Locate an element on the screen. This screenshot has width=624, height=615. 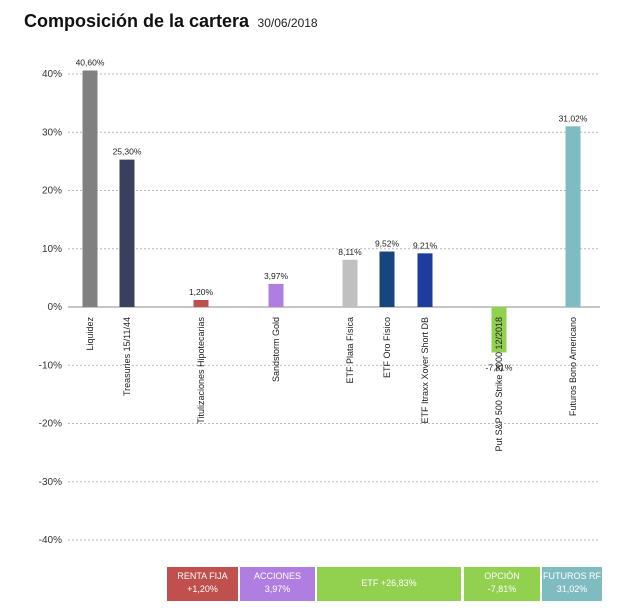
category-label: ETF Plata Física is located at coordinates (350, 350).